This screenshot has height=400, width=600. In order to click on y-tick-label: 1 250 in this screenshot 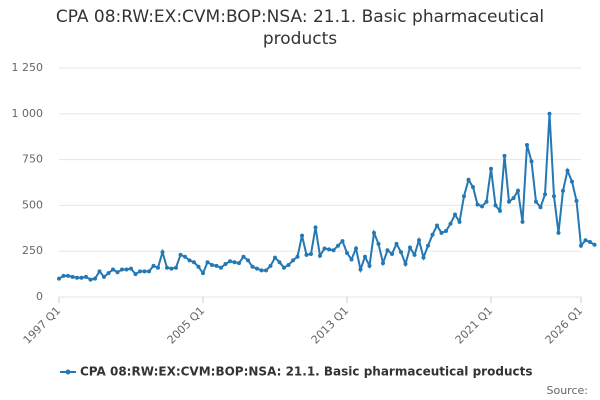, I will do `click(28, 67)`.